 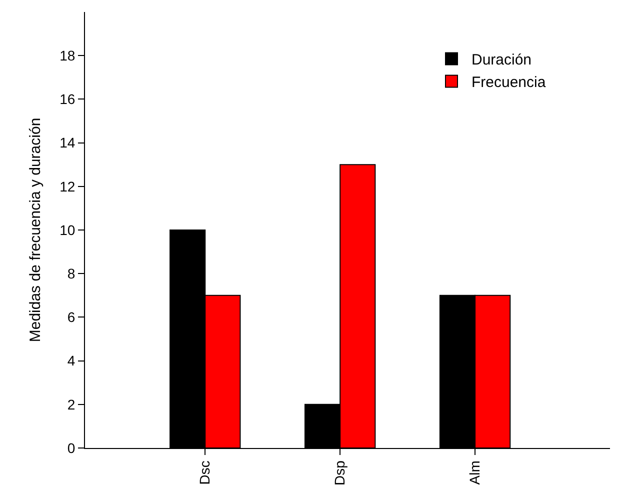 What do you see at coordinates (68, 99) in the screenshot?
I see `y-tick-label: 16` at bounding box center [68, 99].